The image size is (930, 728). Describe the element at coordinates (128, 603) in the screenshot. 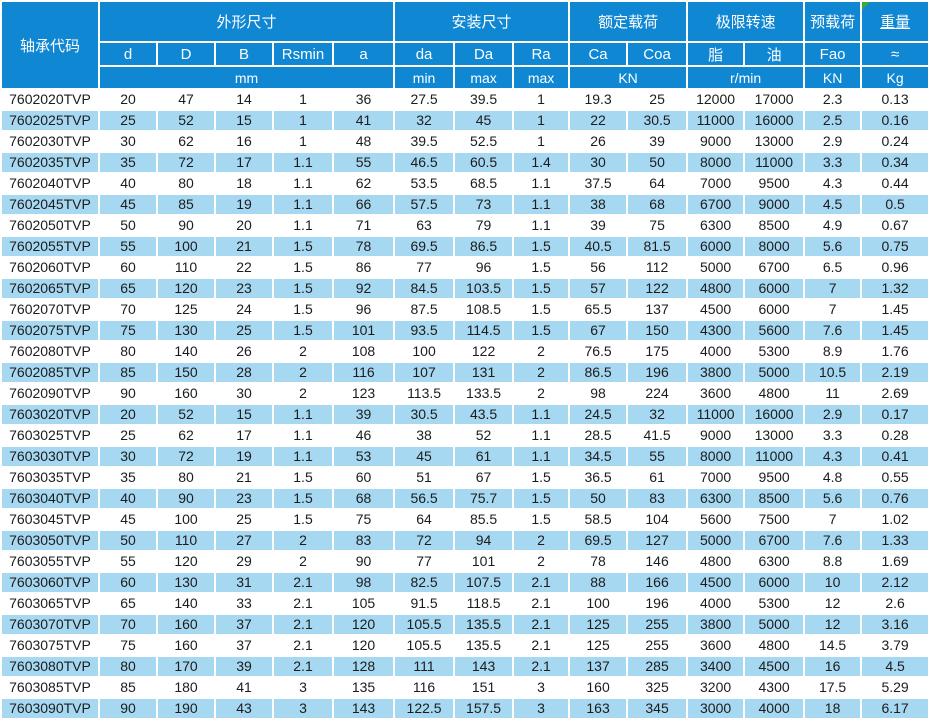

I see `value-cell: 65` at that location.